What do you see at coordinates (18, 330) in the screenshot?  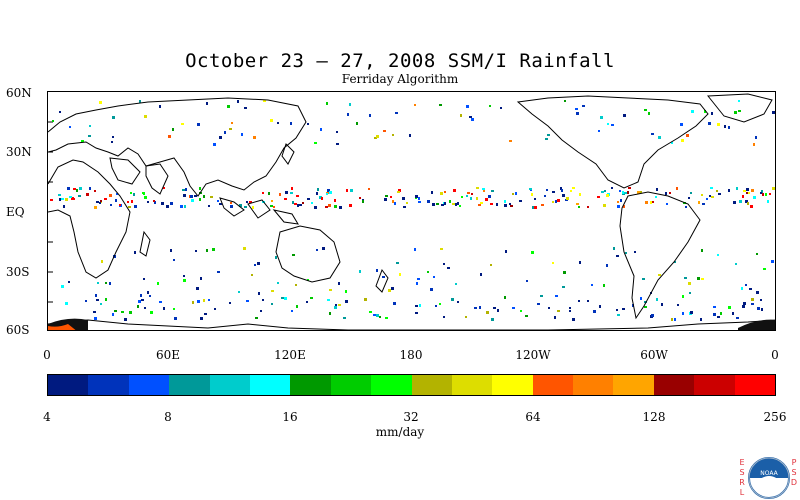 I see `lat-label-60s: 60S` at bounding box center [18, 330].